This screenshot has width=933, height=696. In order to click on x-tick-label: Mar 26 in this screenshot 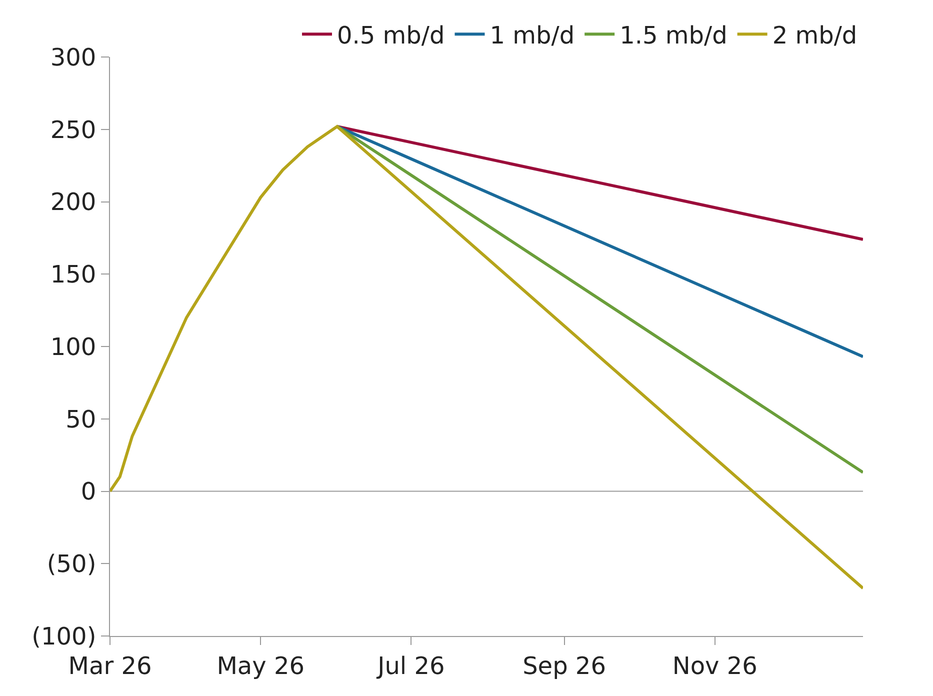, I will do `click(110, 666)`.